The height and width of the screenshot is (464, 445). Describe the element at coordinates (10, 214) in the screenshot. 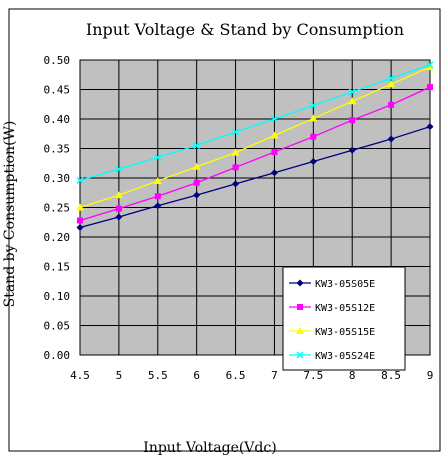

I see `y-axis-label: Stand by Consumption(W)` at that location.